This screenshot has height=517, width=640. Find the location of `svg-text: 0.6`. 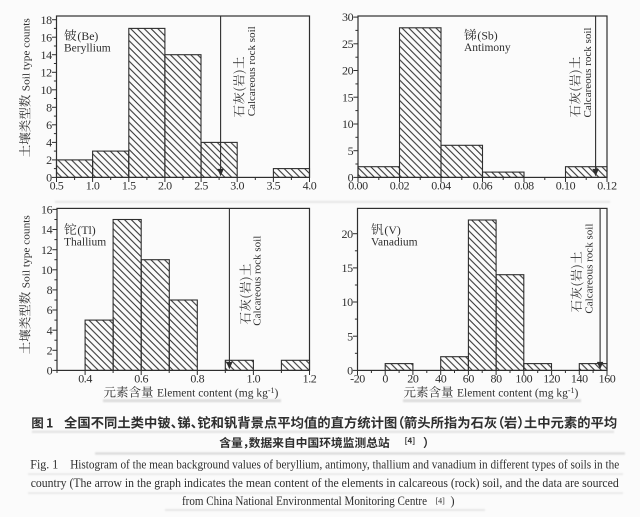

svg-text: 0.6 is located at coordinates (141, 378).